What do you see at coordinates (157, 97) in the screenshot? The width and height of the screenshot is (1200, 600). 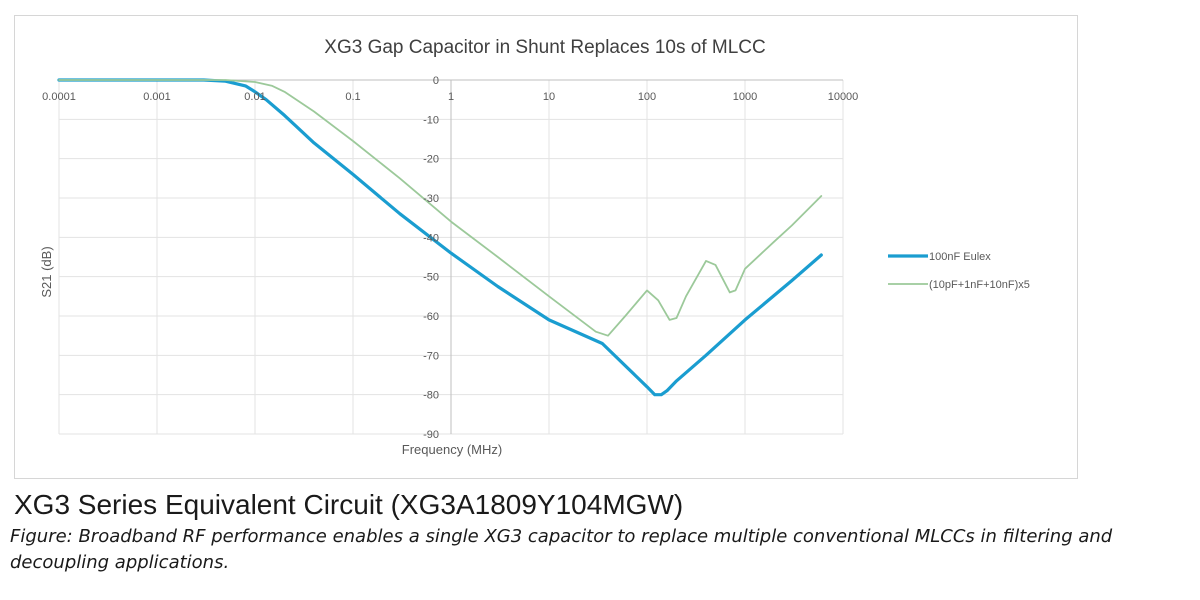 I see `x-tick-label: 0.001` at bounding box center [157, 97].